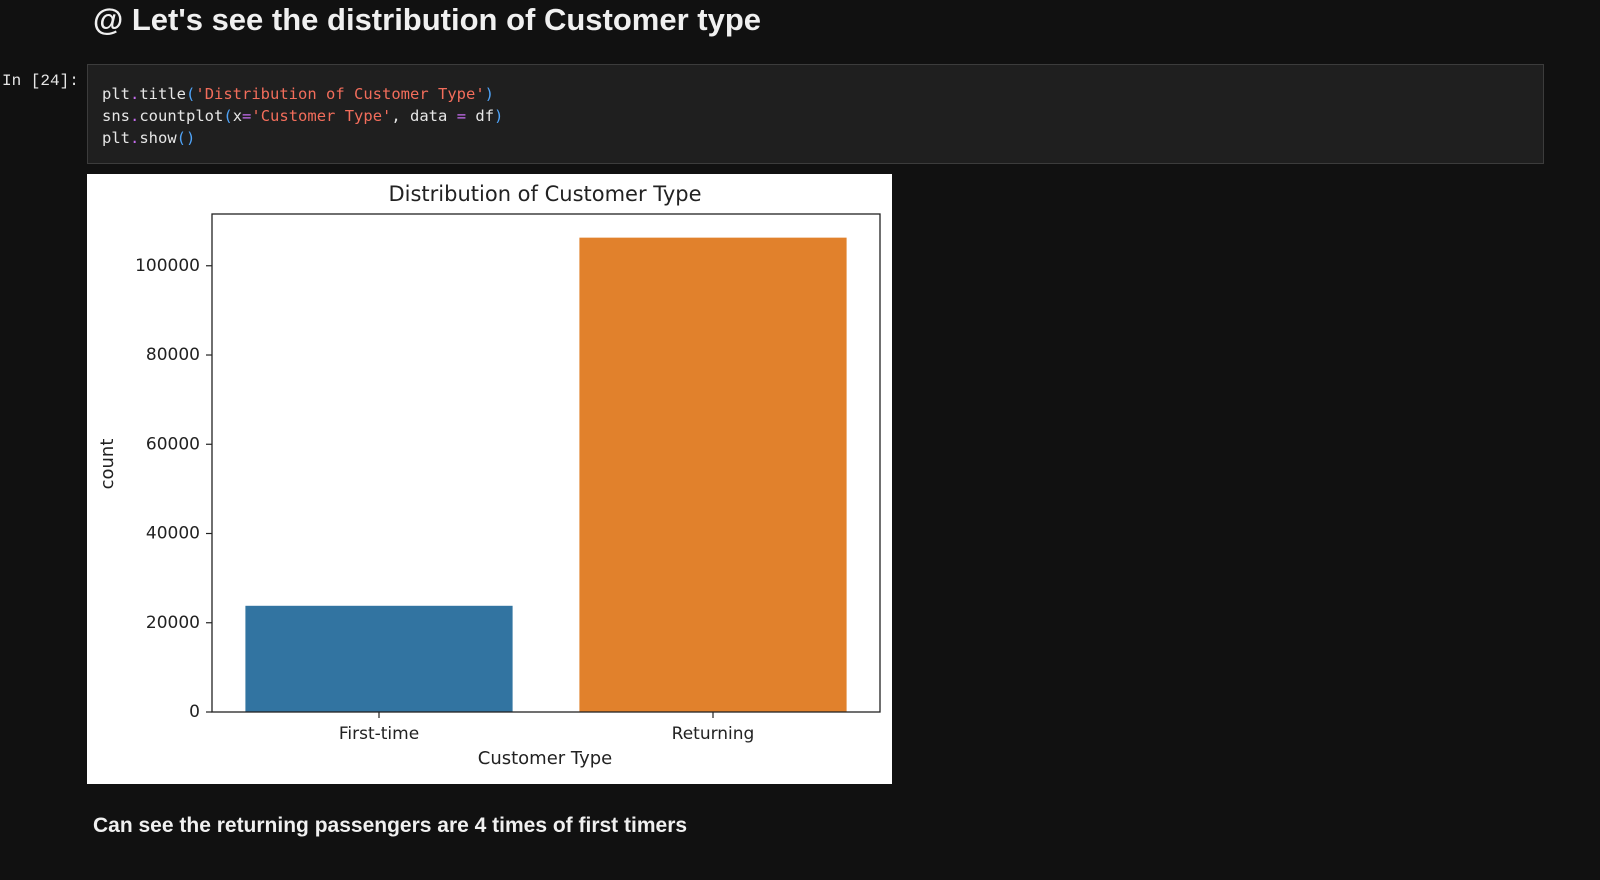  Describe the element at coordinates (107, 464) in the screenshot. I see `y-axis-label: count` at that location.